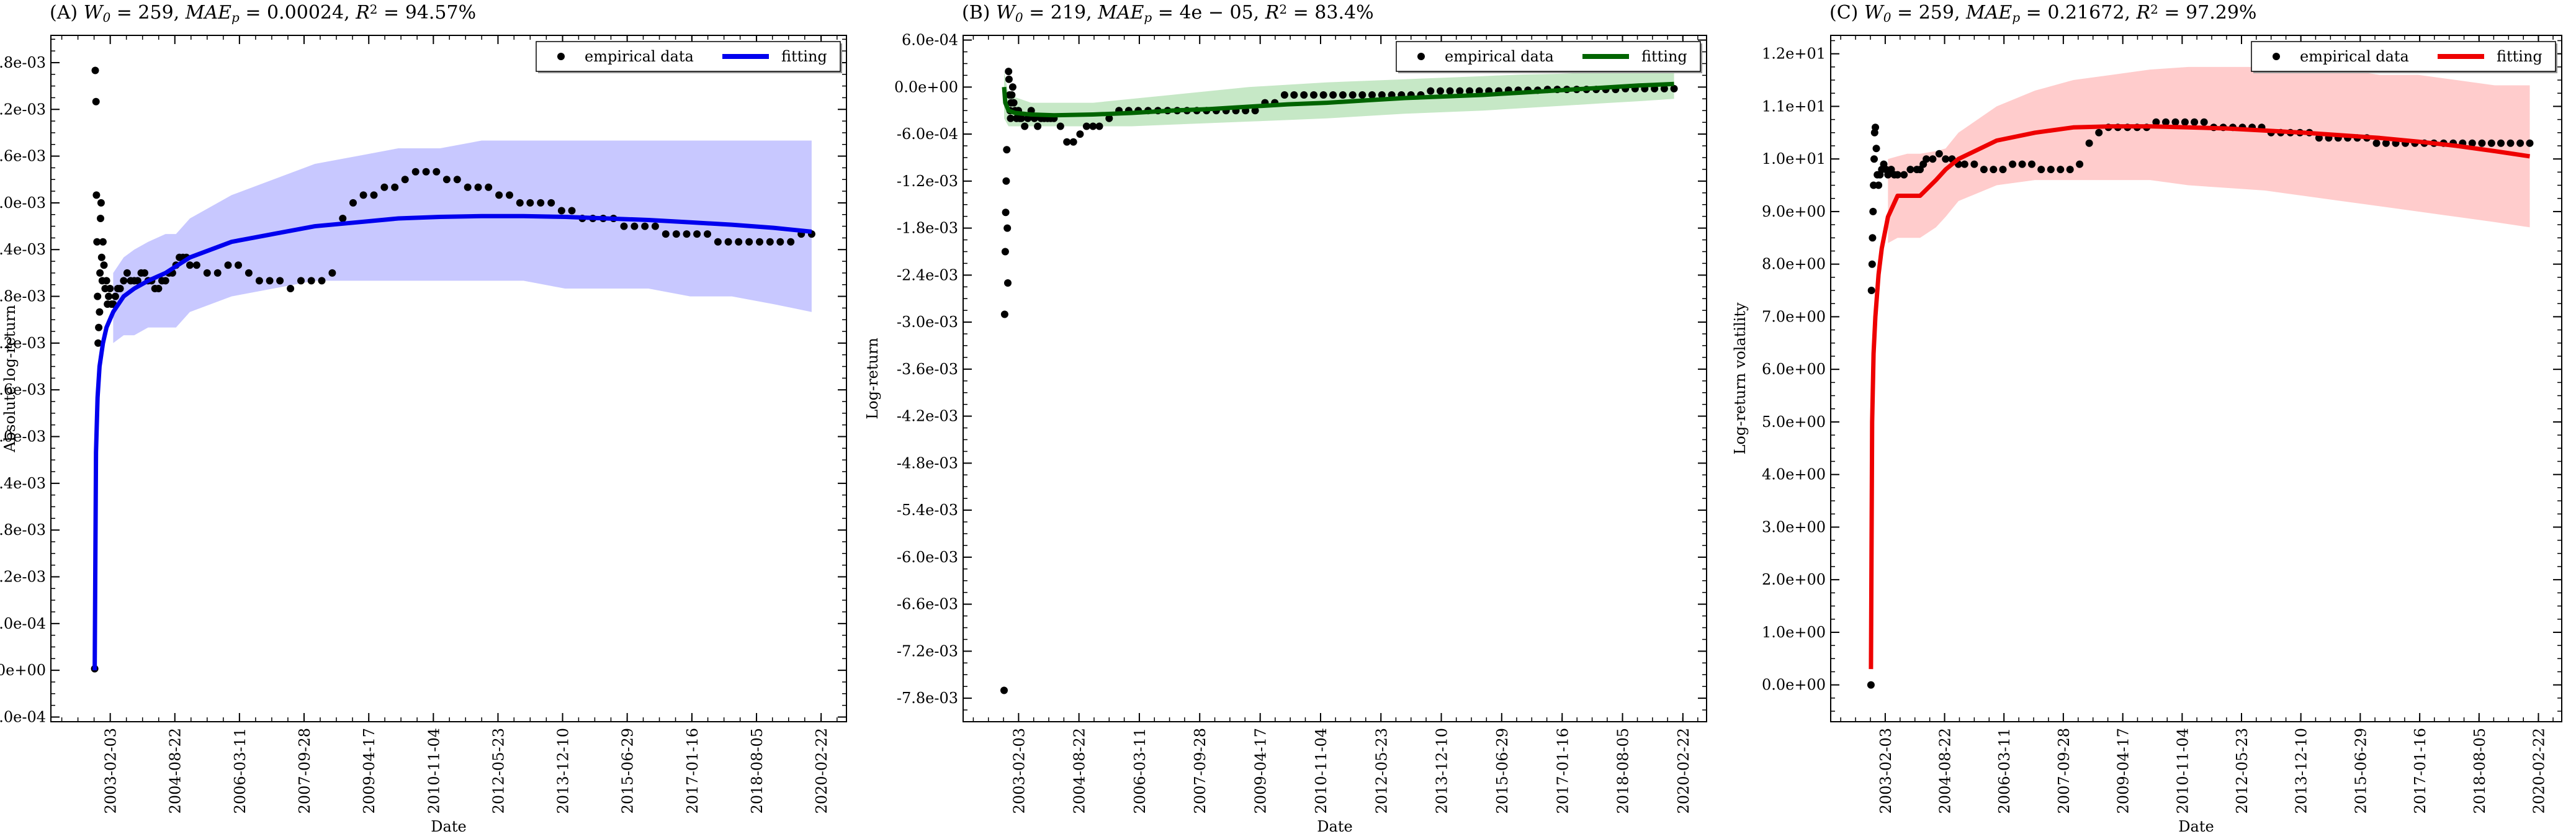 This screenshot has height=839, width=2576. Describe the element at coordinates (23, 297) in the screenshot. I see `y-tick-label: 4.8e-03` at that location.